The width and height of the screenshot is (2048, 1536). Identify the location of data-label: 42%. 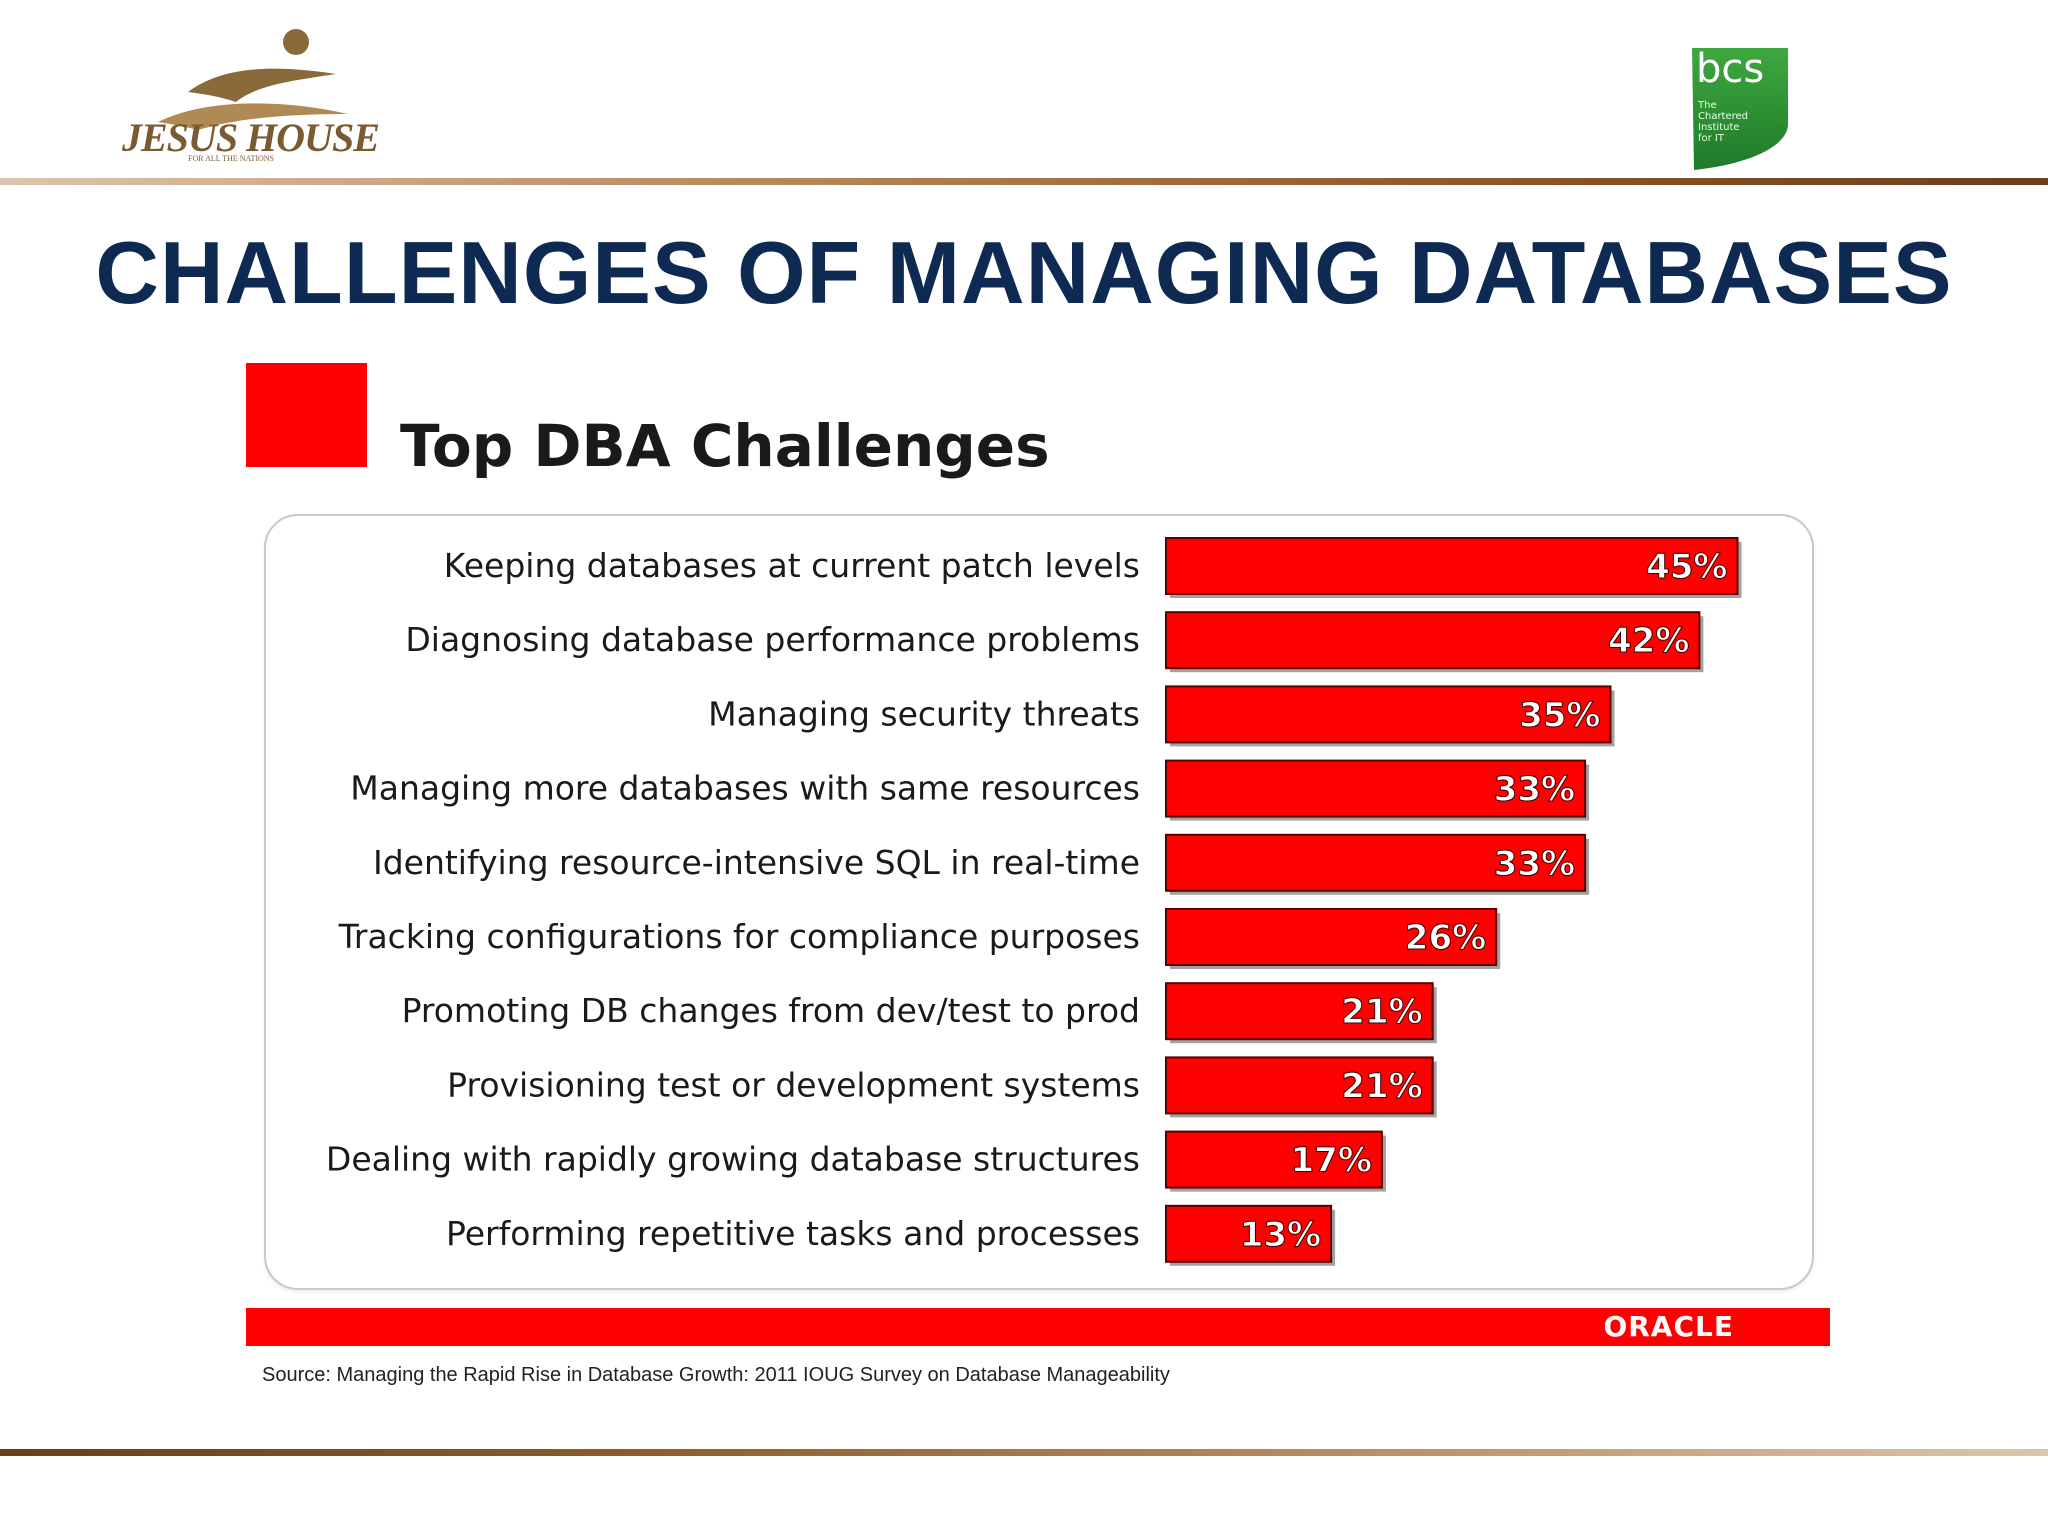
(1648, 641).